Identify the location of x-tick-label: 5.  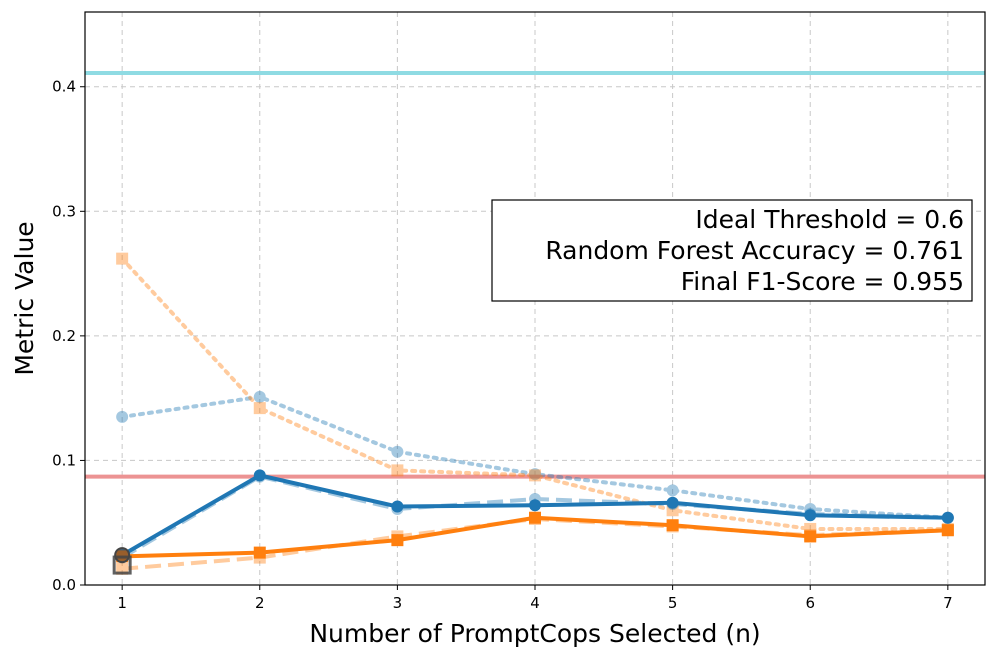
(673, 603).